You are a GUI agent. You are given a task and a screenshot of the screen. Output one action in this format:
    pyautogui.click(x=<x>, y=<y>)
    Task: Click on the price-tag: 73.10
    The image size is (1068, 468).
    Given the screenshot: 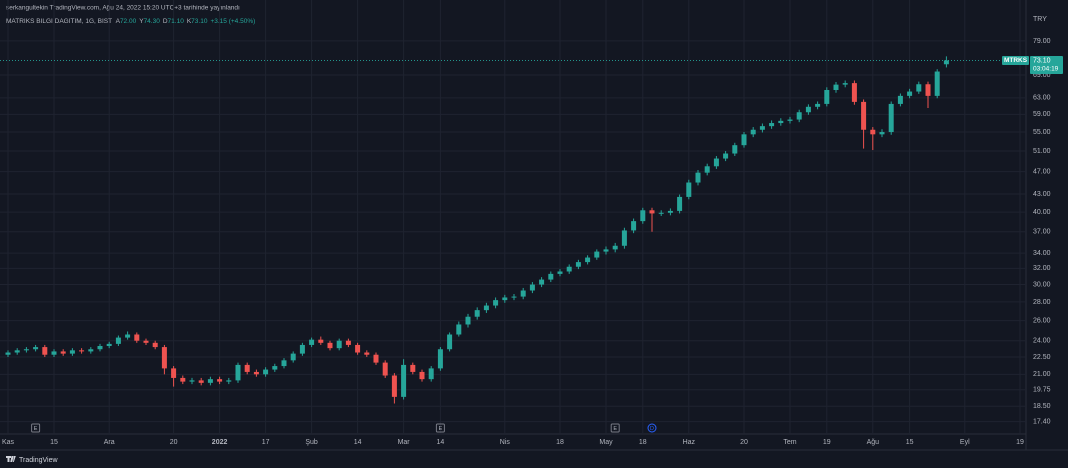 What is the action you would take?
    pyautogui.click(x=1042, y=60)
    